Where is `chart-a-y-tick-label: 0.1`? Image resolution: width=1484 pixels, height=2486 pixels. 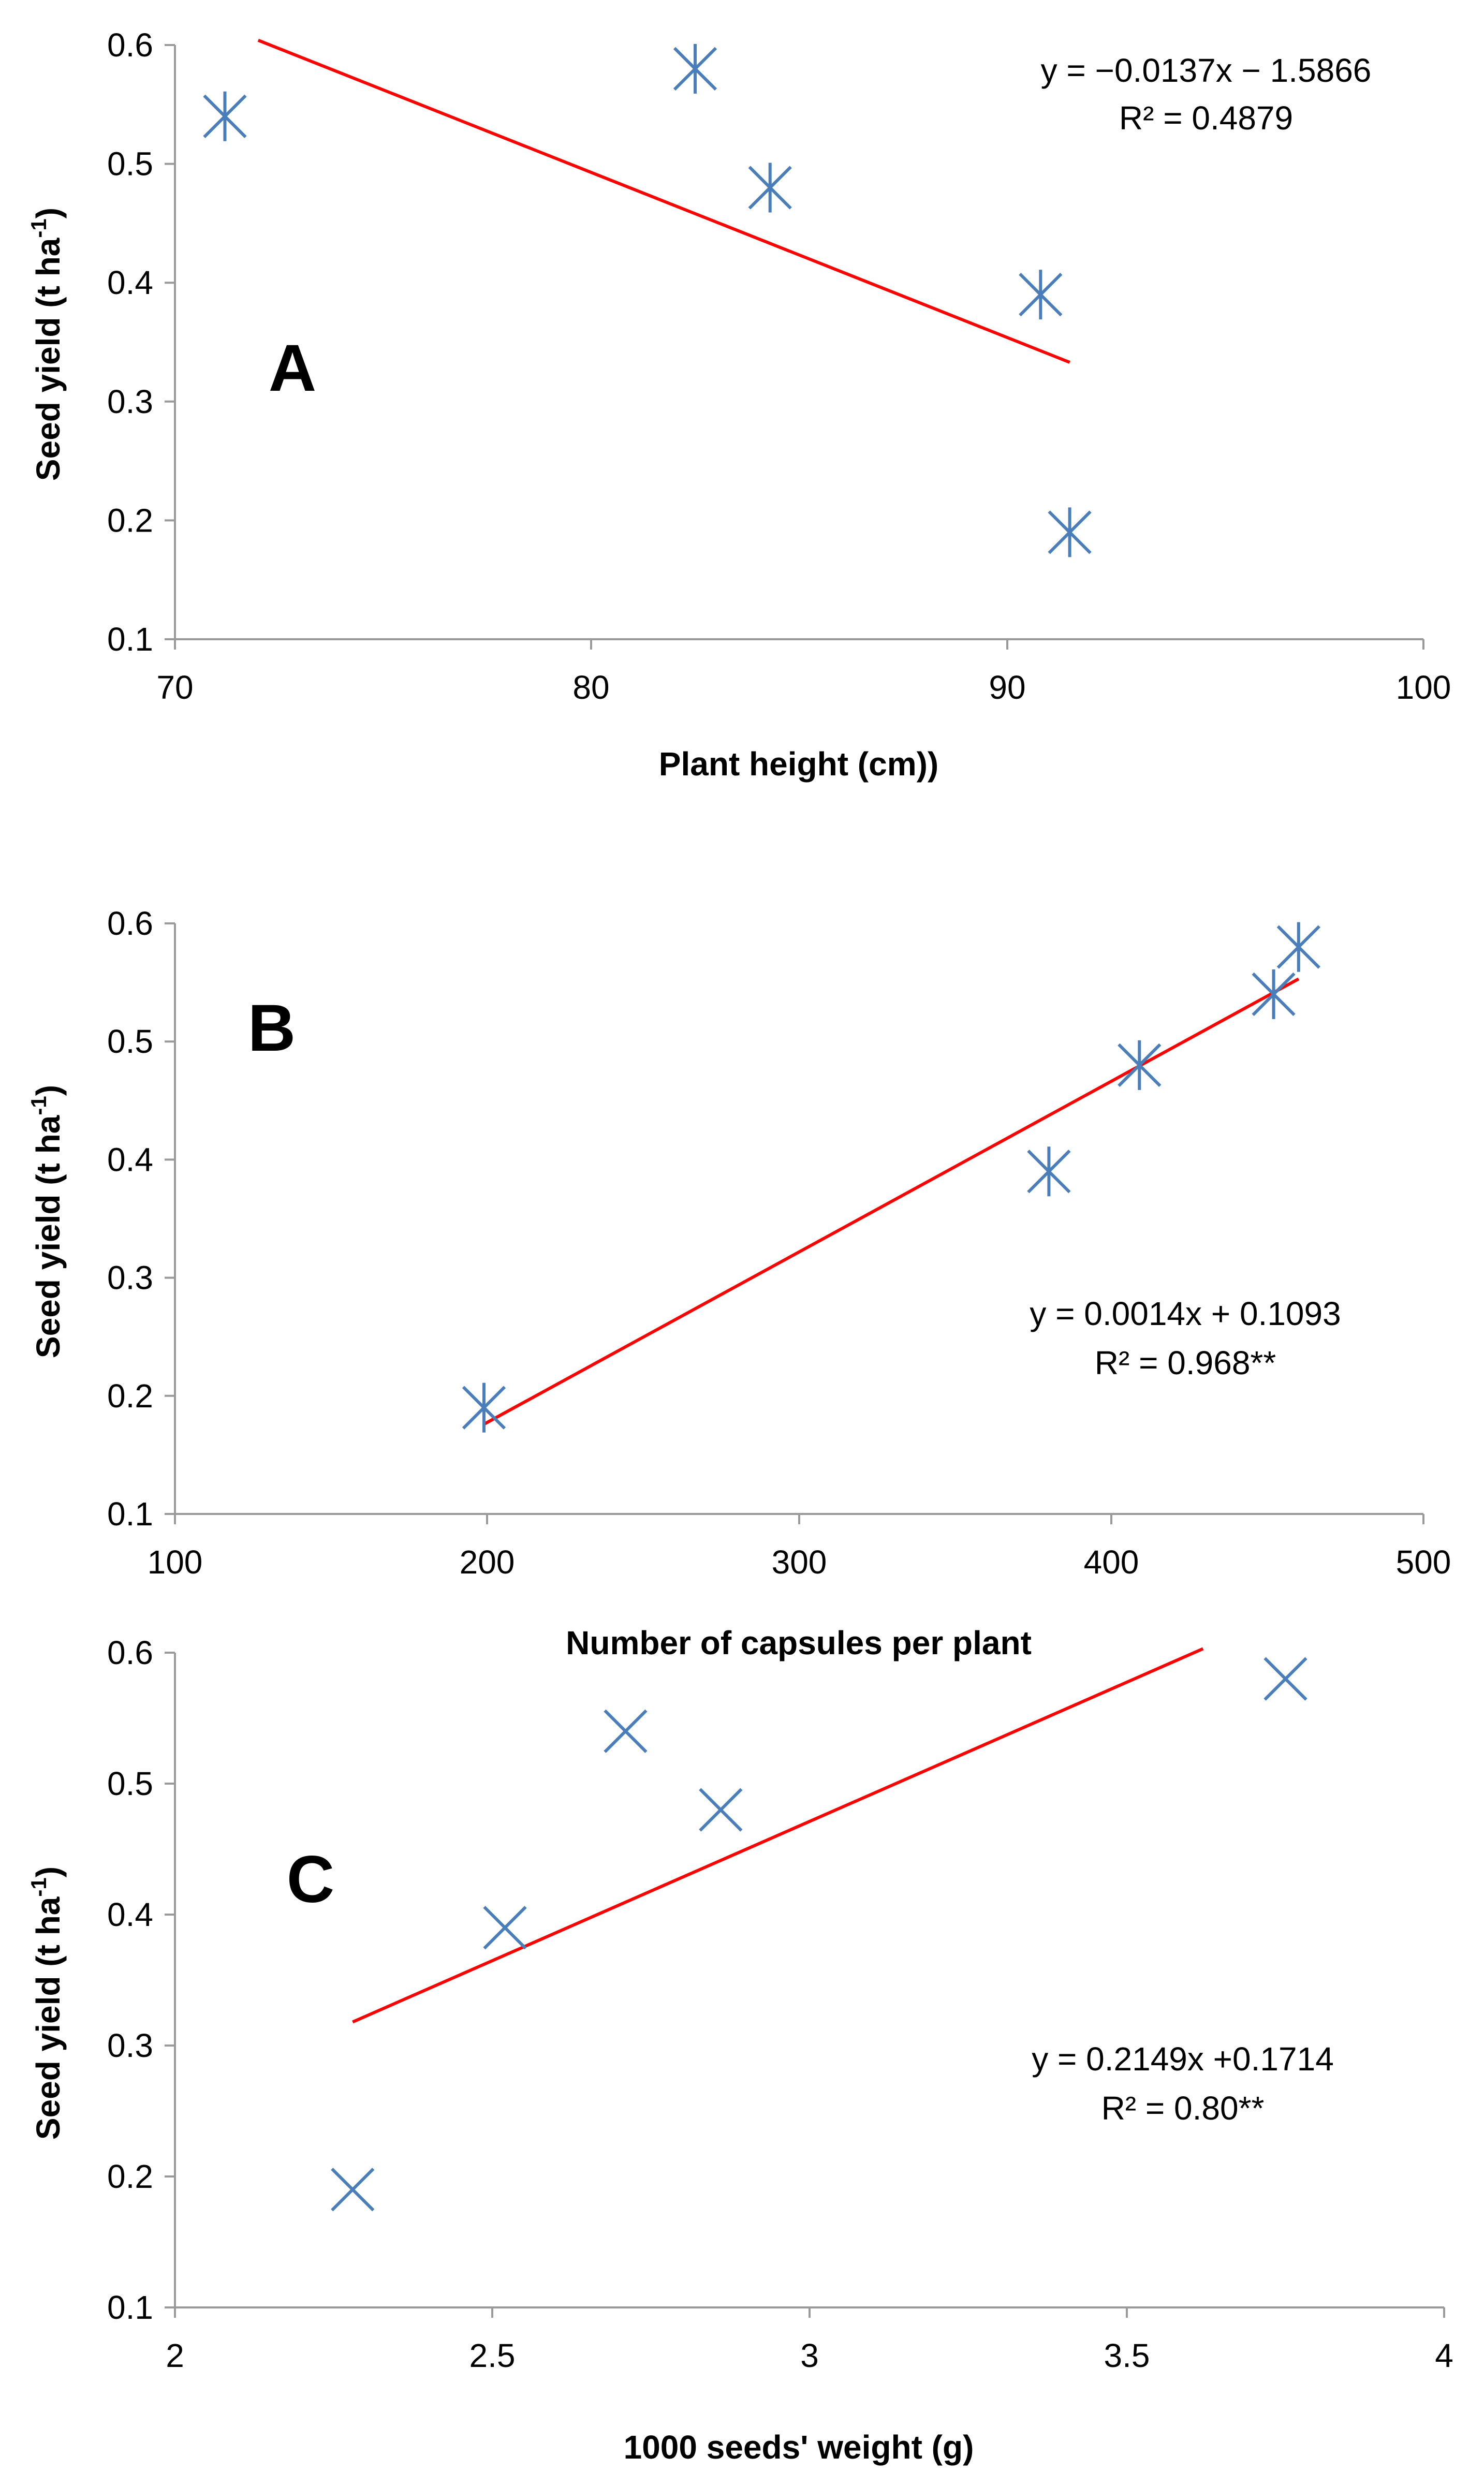 chart-a-y-tick-label: 0.1 is located at coordinates (130, 639).